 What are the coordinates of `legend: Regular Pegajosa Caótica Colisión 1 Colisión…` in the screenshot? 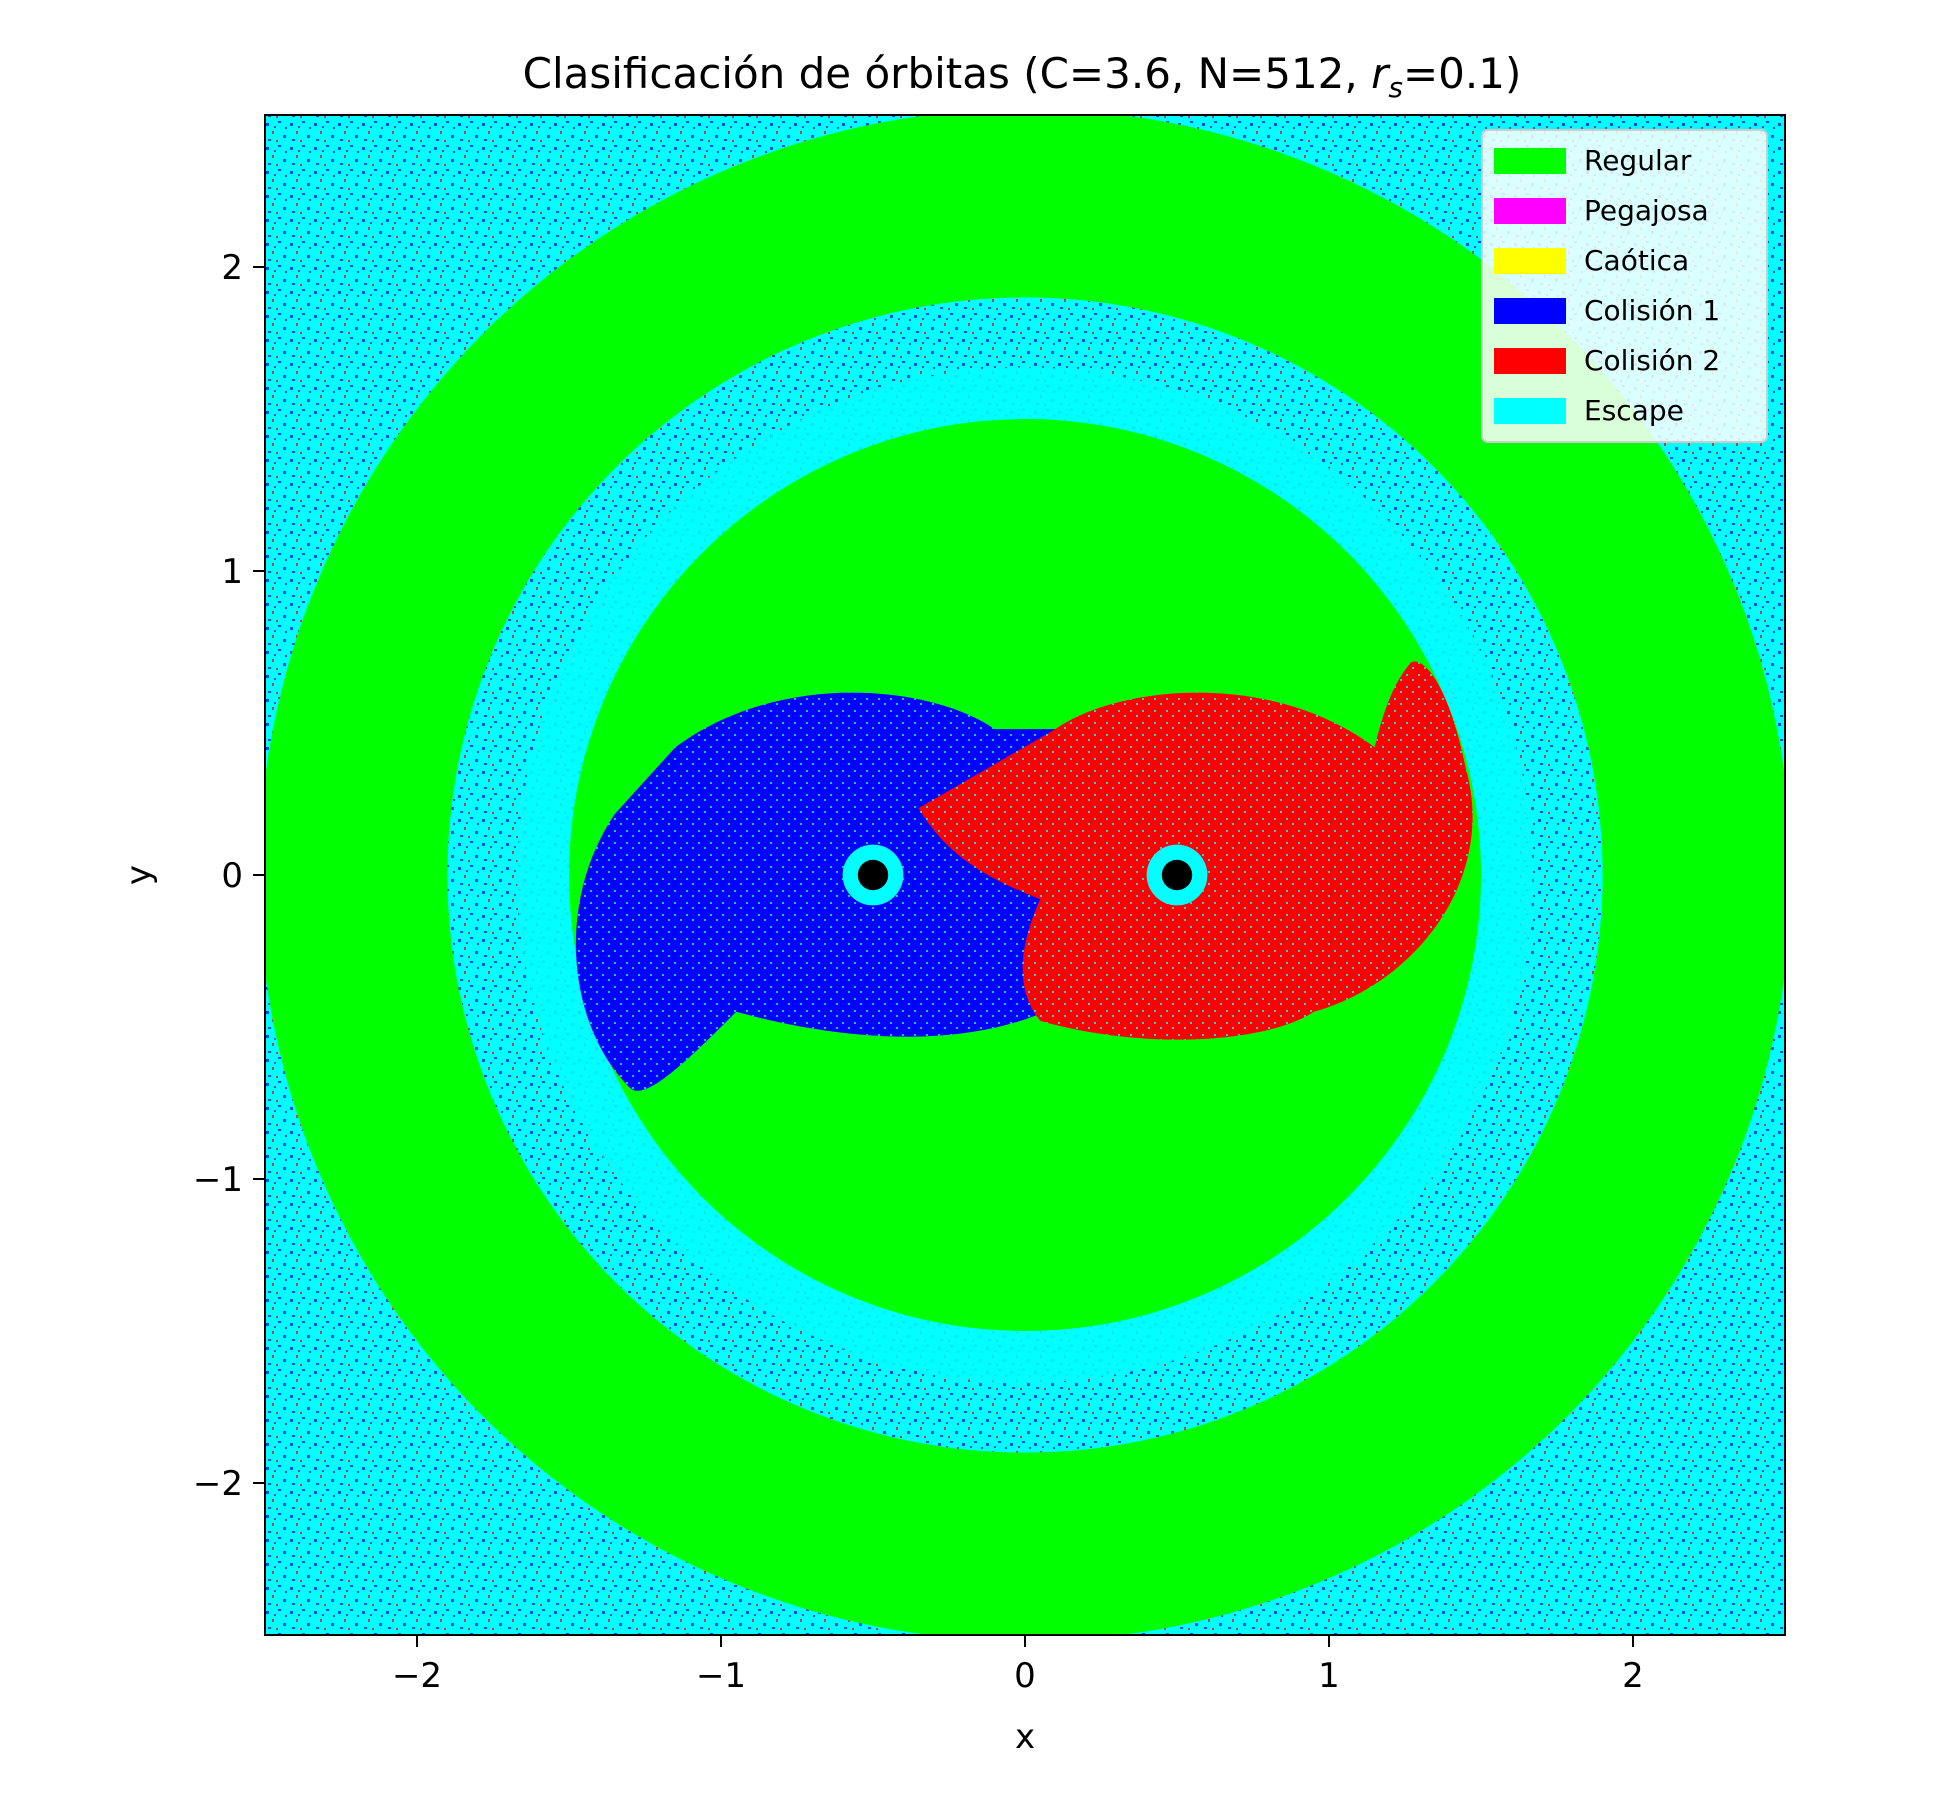 It's located at (1624, 286).